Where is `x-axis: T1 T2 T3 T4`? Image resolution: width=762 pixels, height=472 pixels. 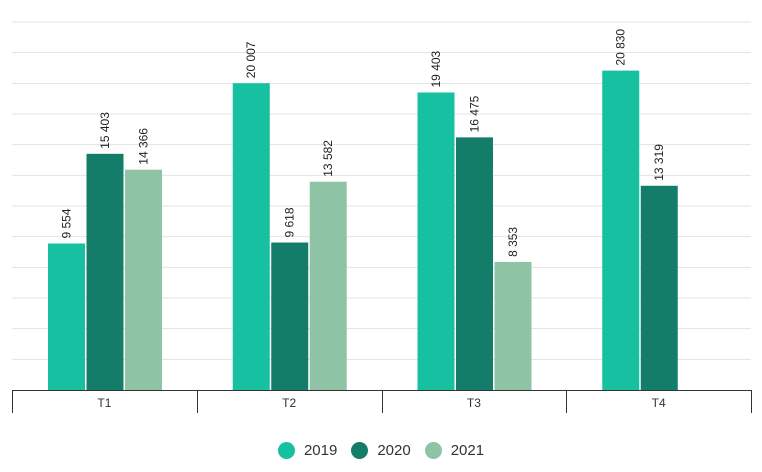
x-axis: T1 T2 T3 T4 is located at coordinates (382, 401).